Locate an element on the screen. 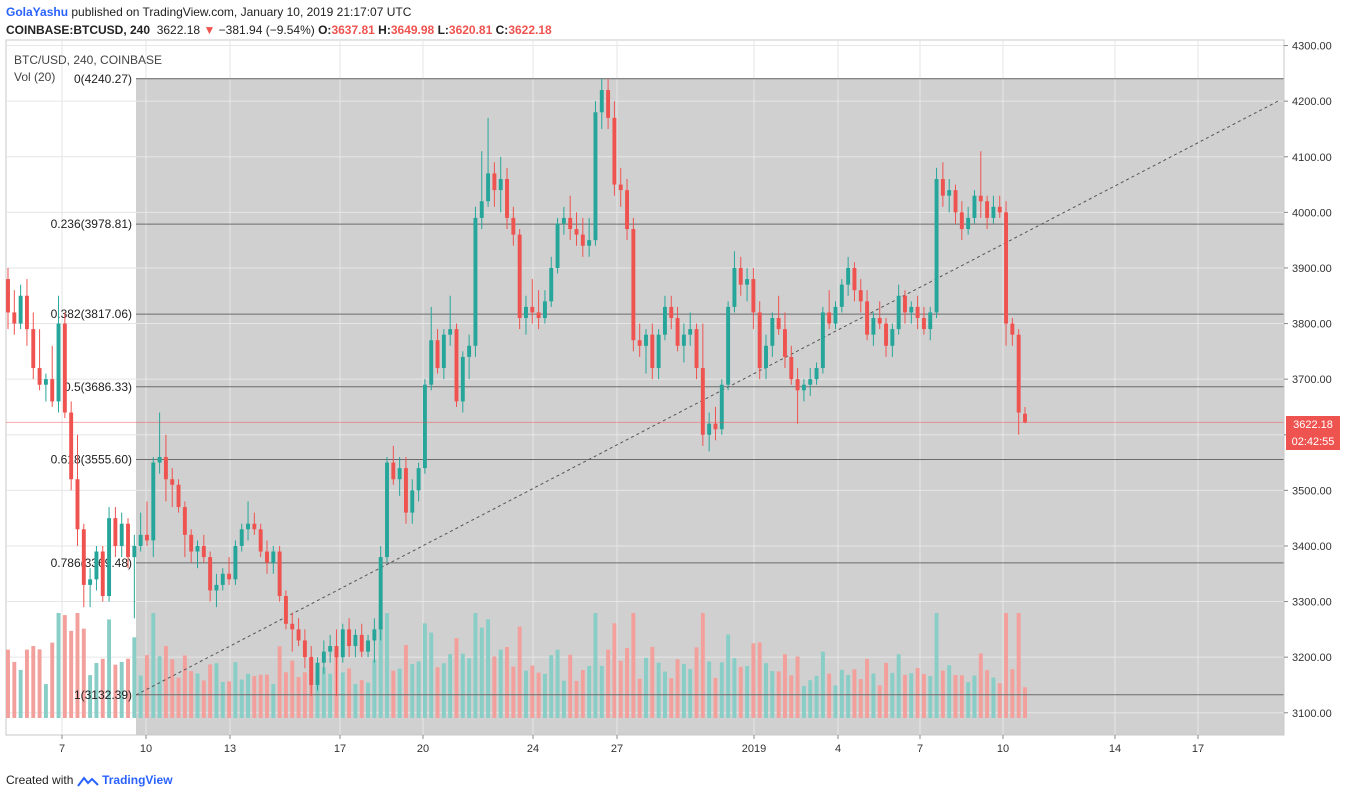 The image size is (1348, 798). x-tick-label: 24 is located at coordinates (533, 749).